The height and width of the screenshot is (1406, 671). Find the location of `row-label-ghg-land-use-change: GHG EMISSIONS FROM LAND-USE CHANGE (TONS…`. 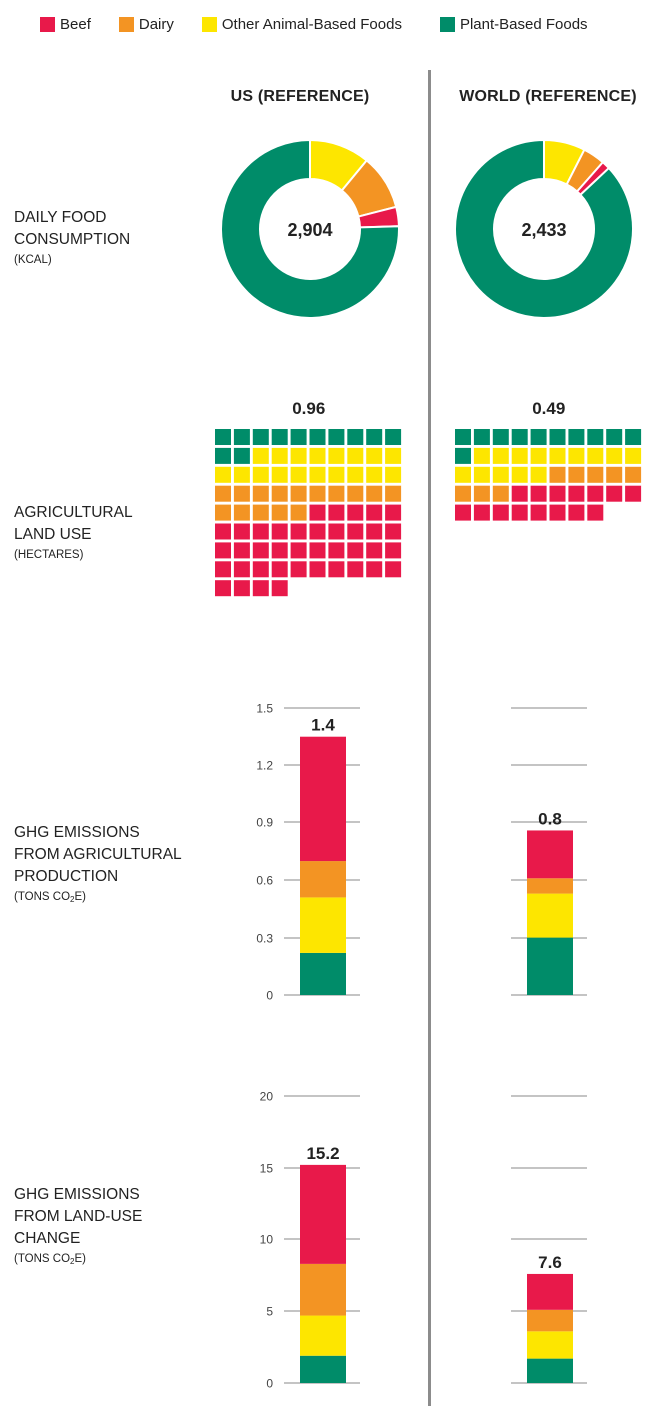

row-label-ghg-land-use-change: GHG EMISSIONS FROM LAND-USE CHANGE (TONS… is located at coordinates (78, 1227).